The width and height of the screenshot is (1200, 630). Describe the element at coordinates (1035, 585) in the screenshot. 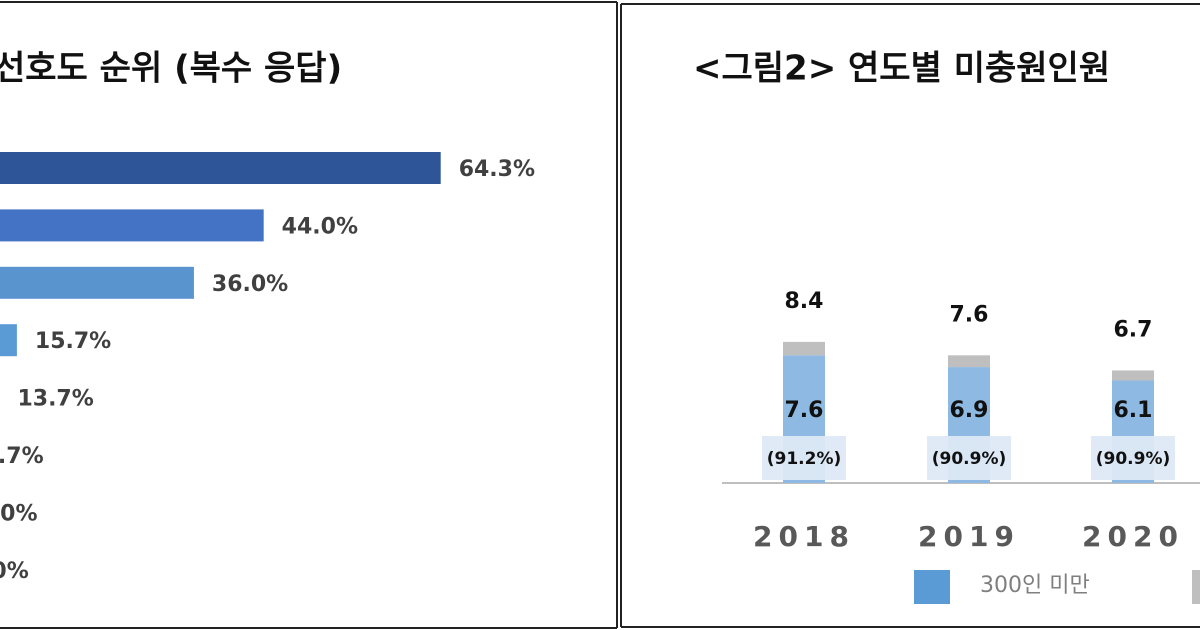

I see `legend-label: 300인 미만` at that location.